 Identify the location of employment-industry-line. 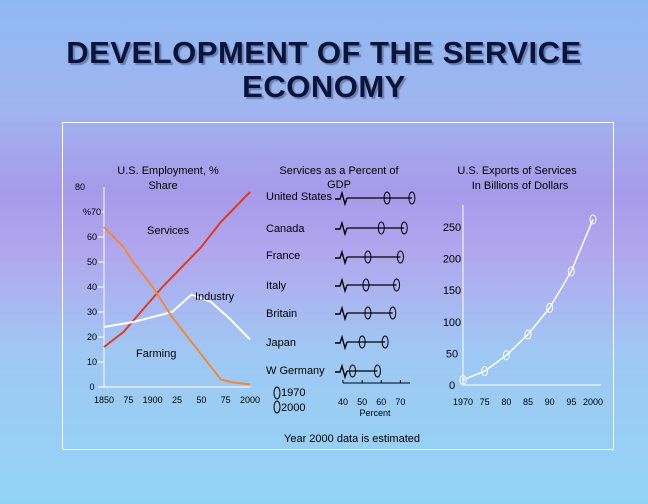
(177, 317).